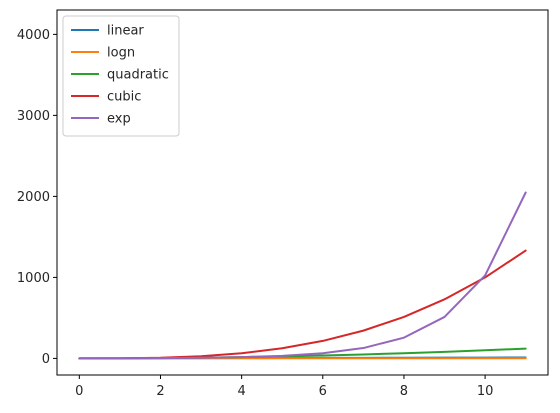 This screenshot has width=560, height=413. I want to click on y-tick-label: 3000, so click(33, 116).